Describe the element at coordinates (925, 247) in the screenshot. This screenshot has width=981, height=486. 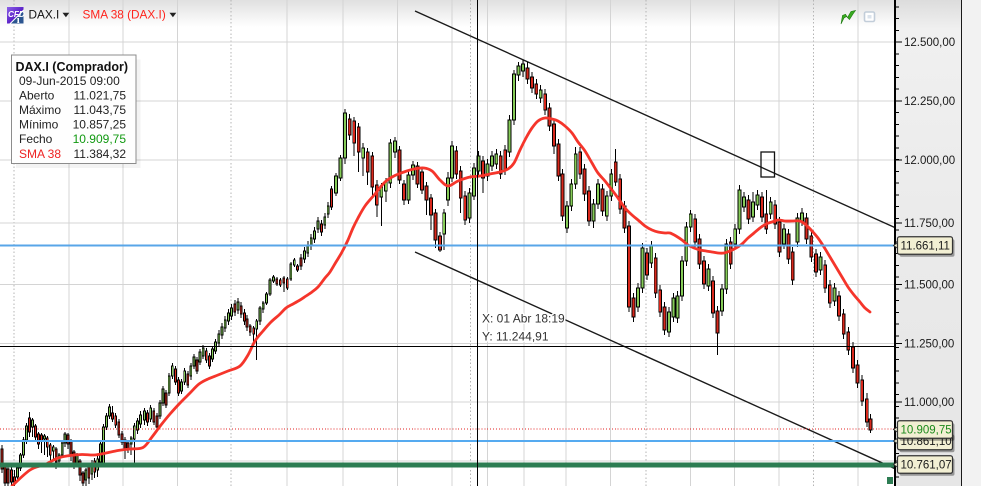
I see `svg-text: 11.661,11` at that location.